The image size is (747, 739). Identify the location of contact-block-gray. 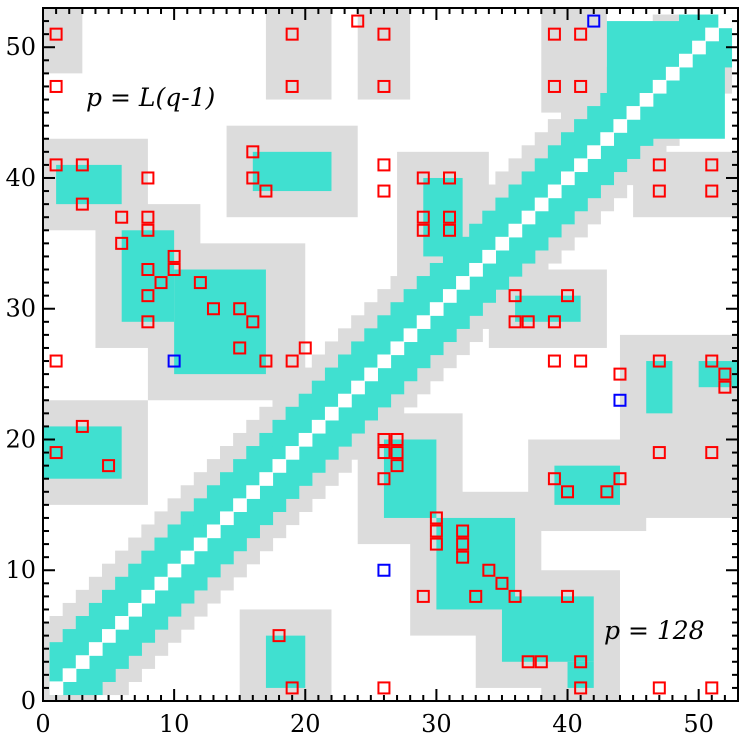
(63, 41).